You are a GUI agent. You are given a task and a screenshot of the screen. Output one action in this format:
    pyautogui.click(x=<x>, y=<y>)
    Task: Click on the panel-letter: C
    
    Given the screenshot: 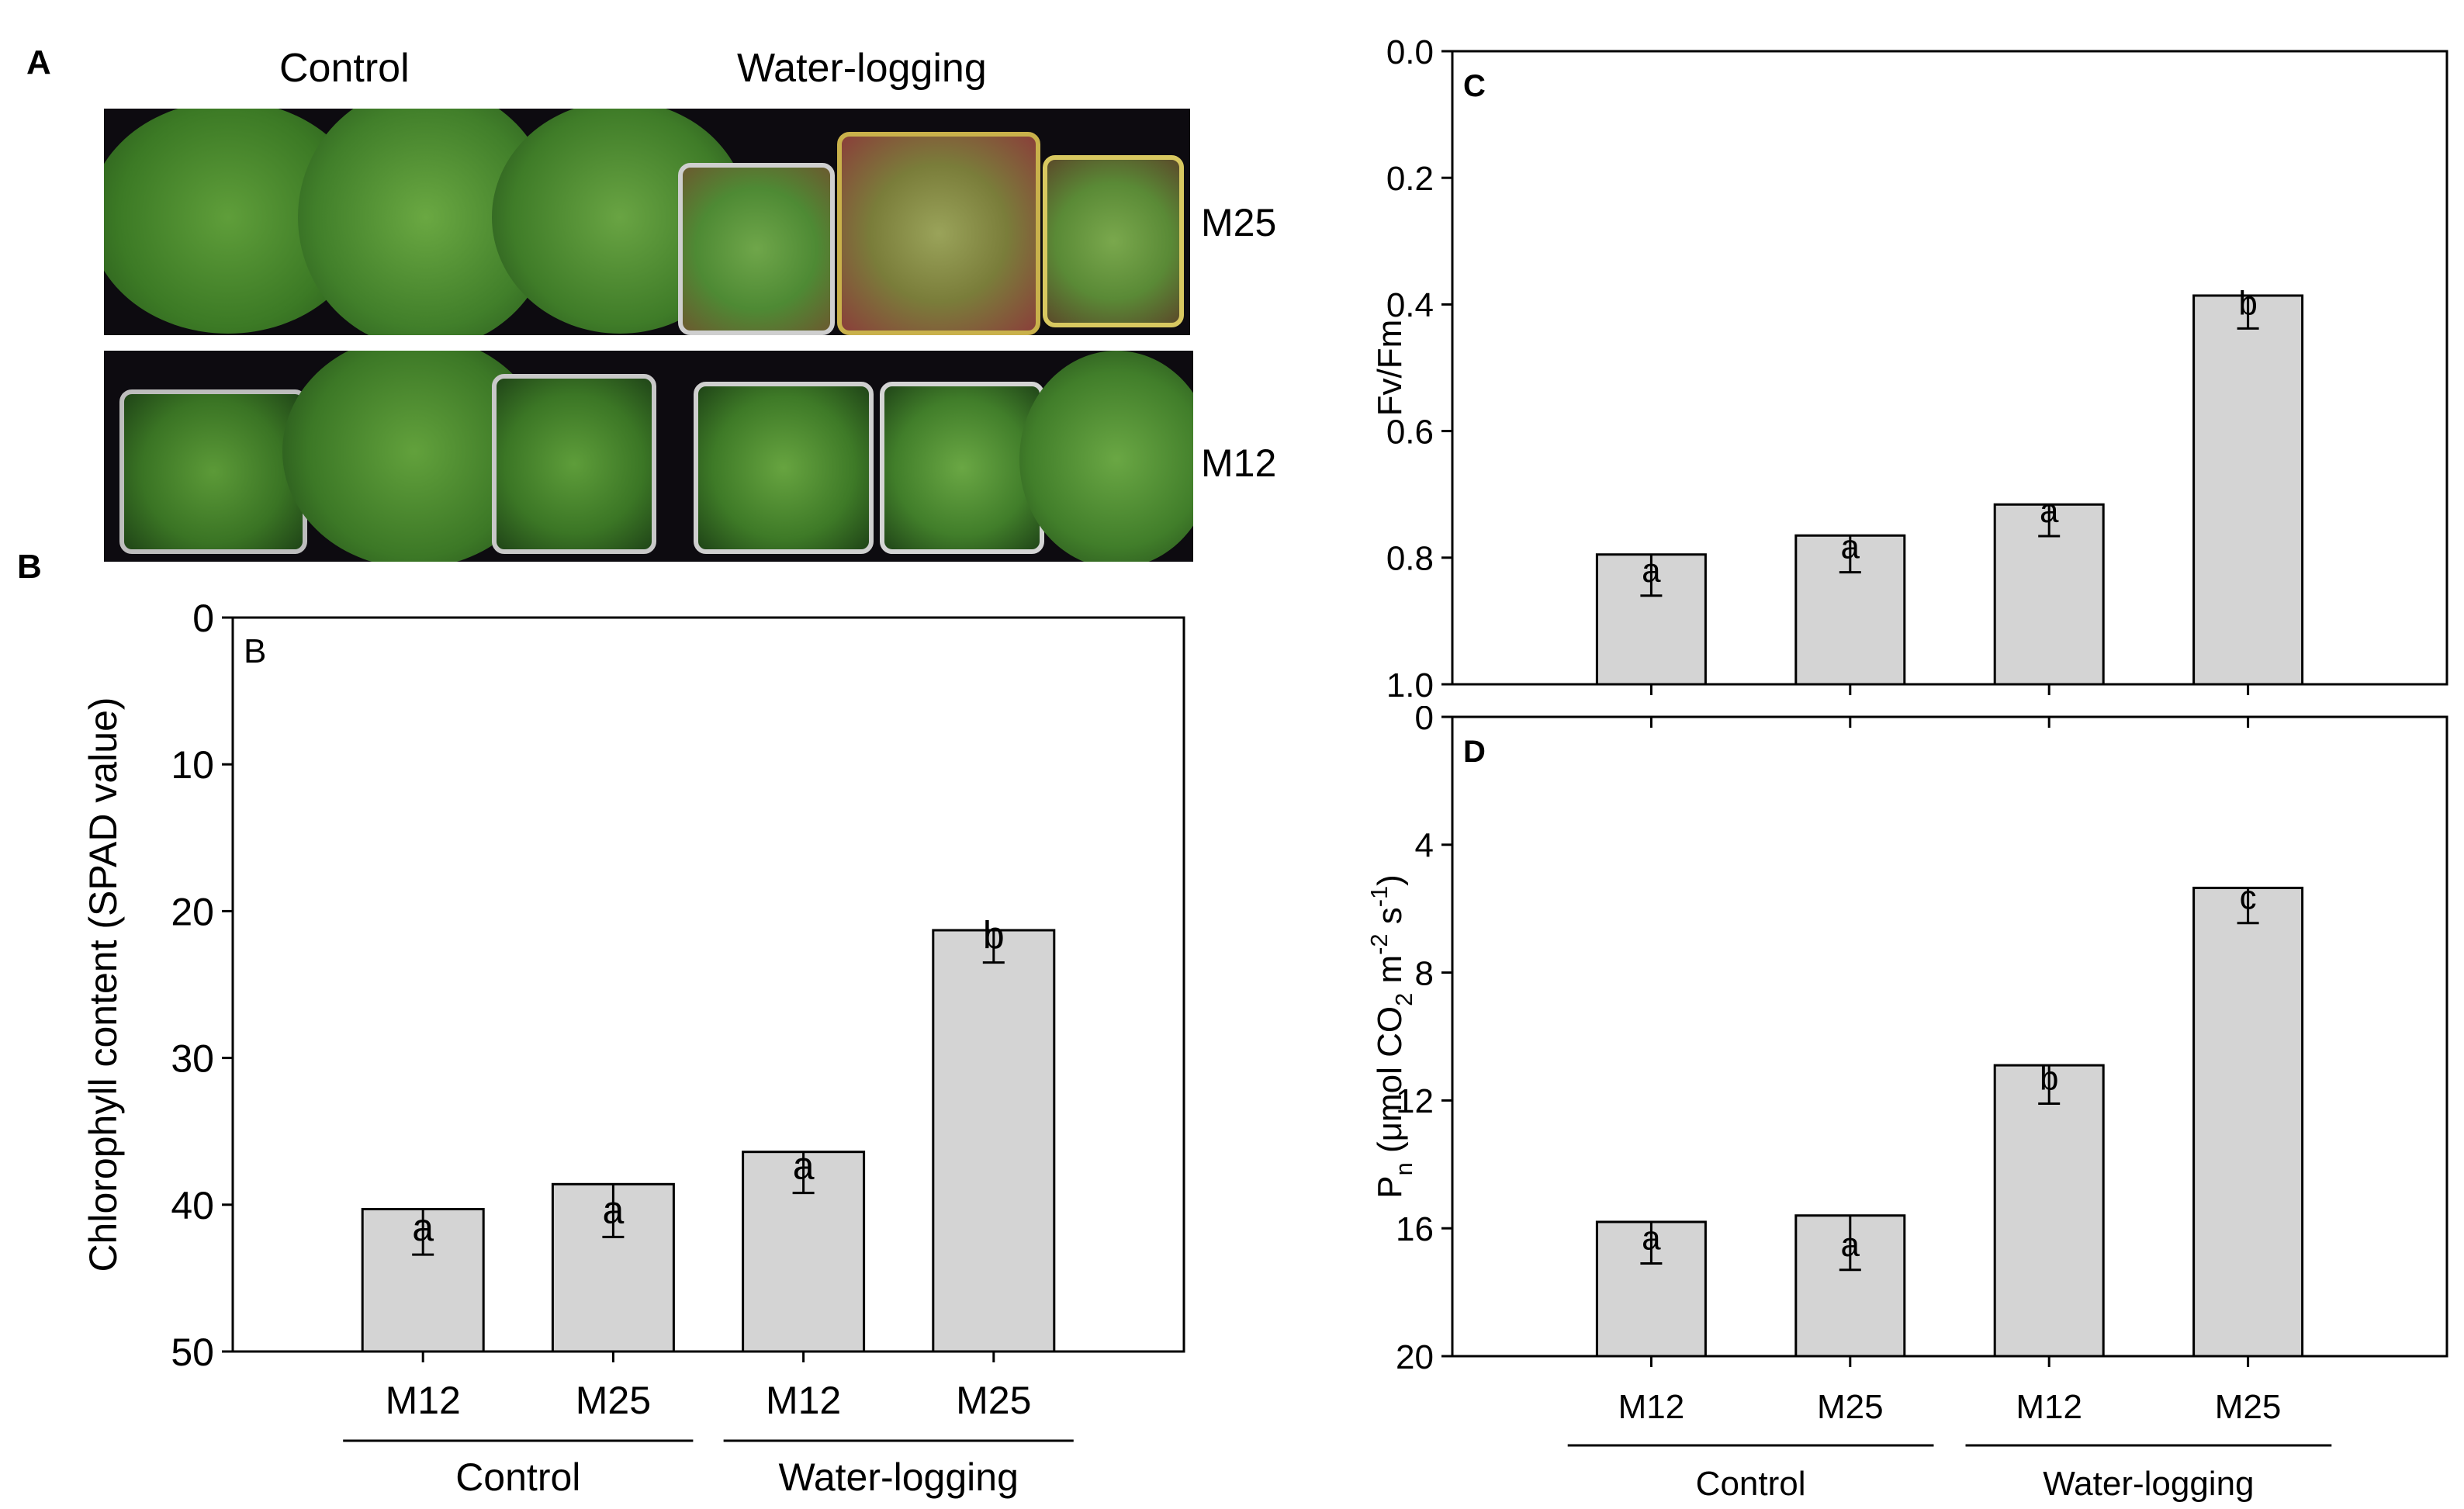 What is the action you would take?
    pyautogui.click(x=1474, y=86)
    